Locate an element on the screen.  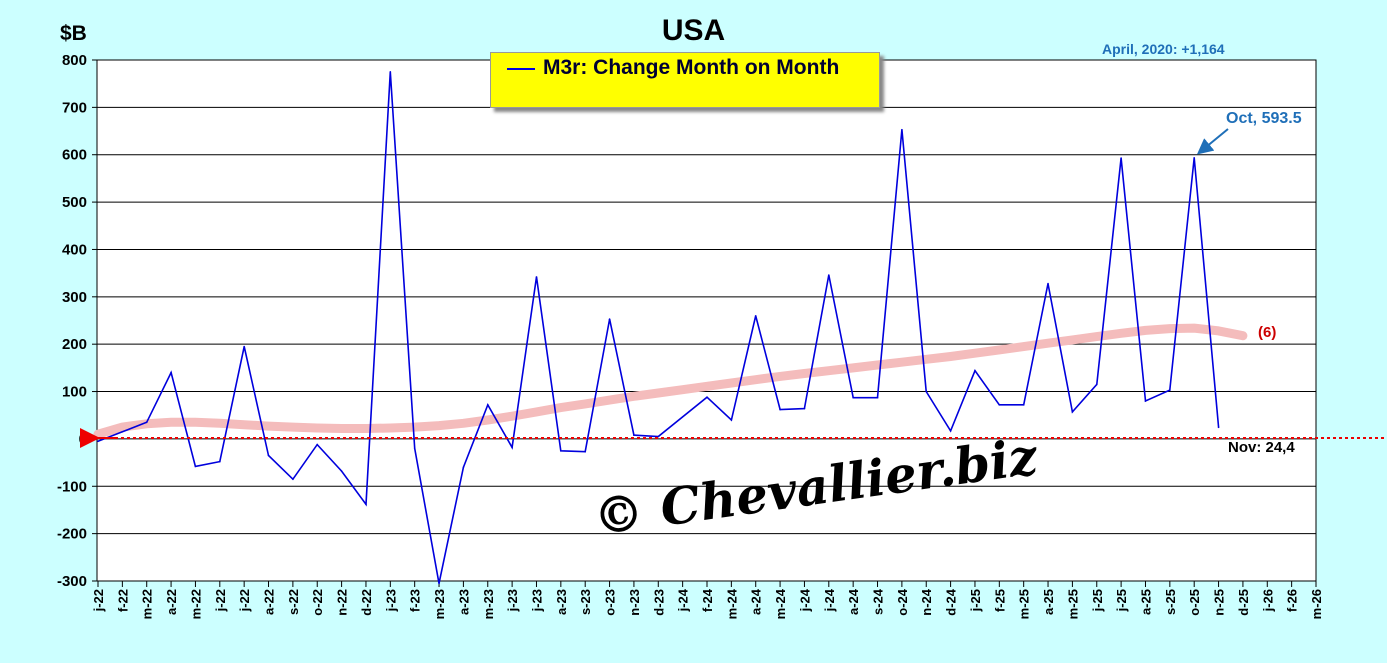
y-tick-label: -300 is located at coordinates (72, 581).